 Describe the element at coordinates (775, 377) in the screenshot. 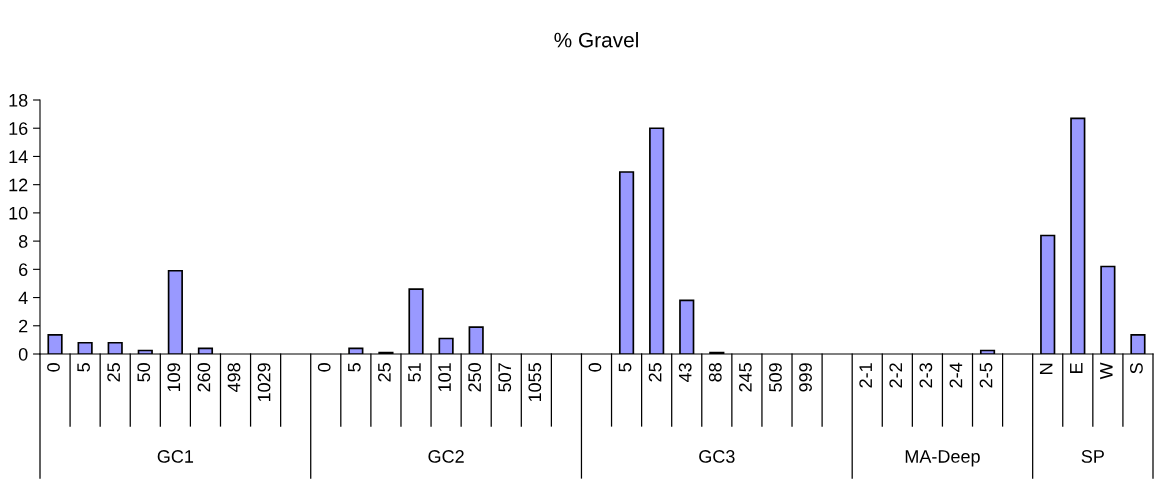

I see `x-tick-label: 509` at that location.